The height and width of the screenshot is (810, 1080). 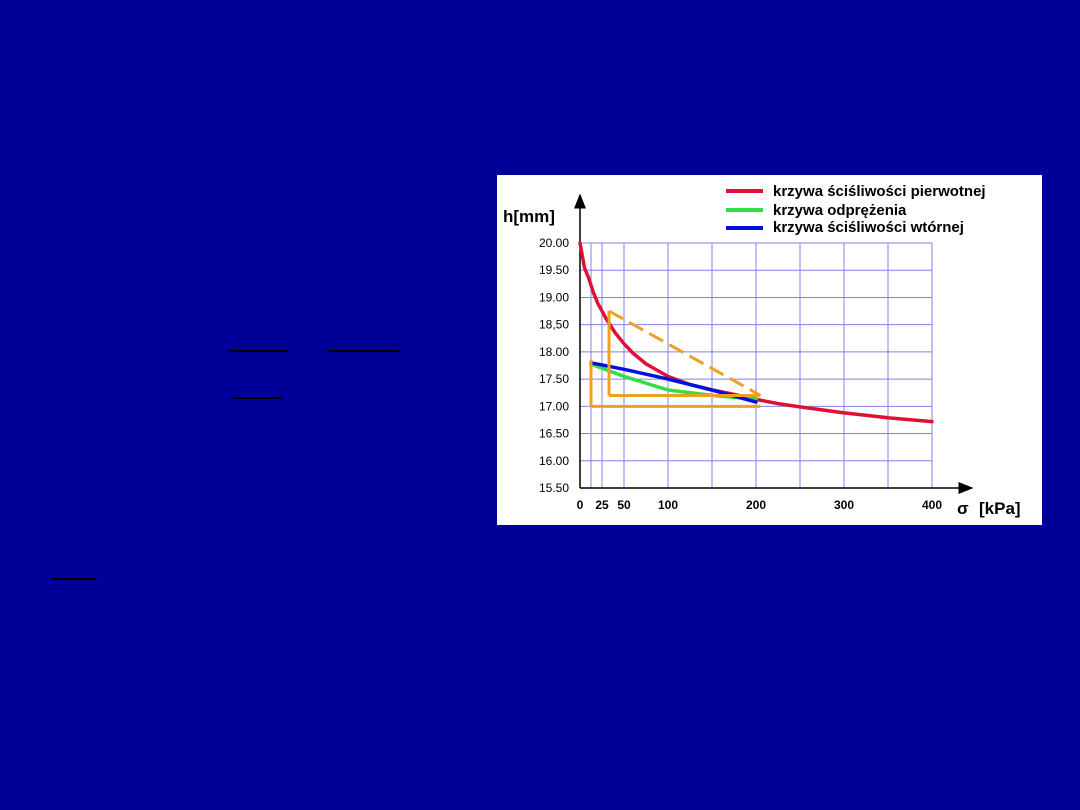 What do you see at coordinates (840, 210) in the screenshot?
I see `legend-label-odprezenia: krzywa odprężenia` at bounding box center [840, 210].